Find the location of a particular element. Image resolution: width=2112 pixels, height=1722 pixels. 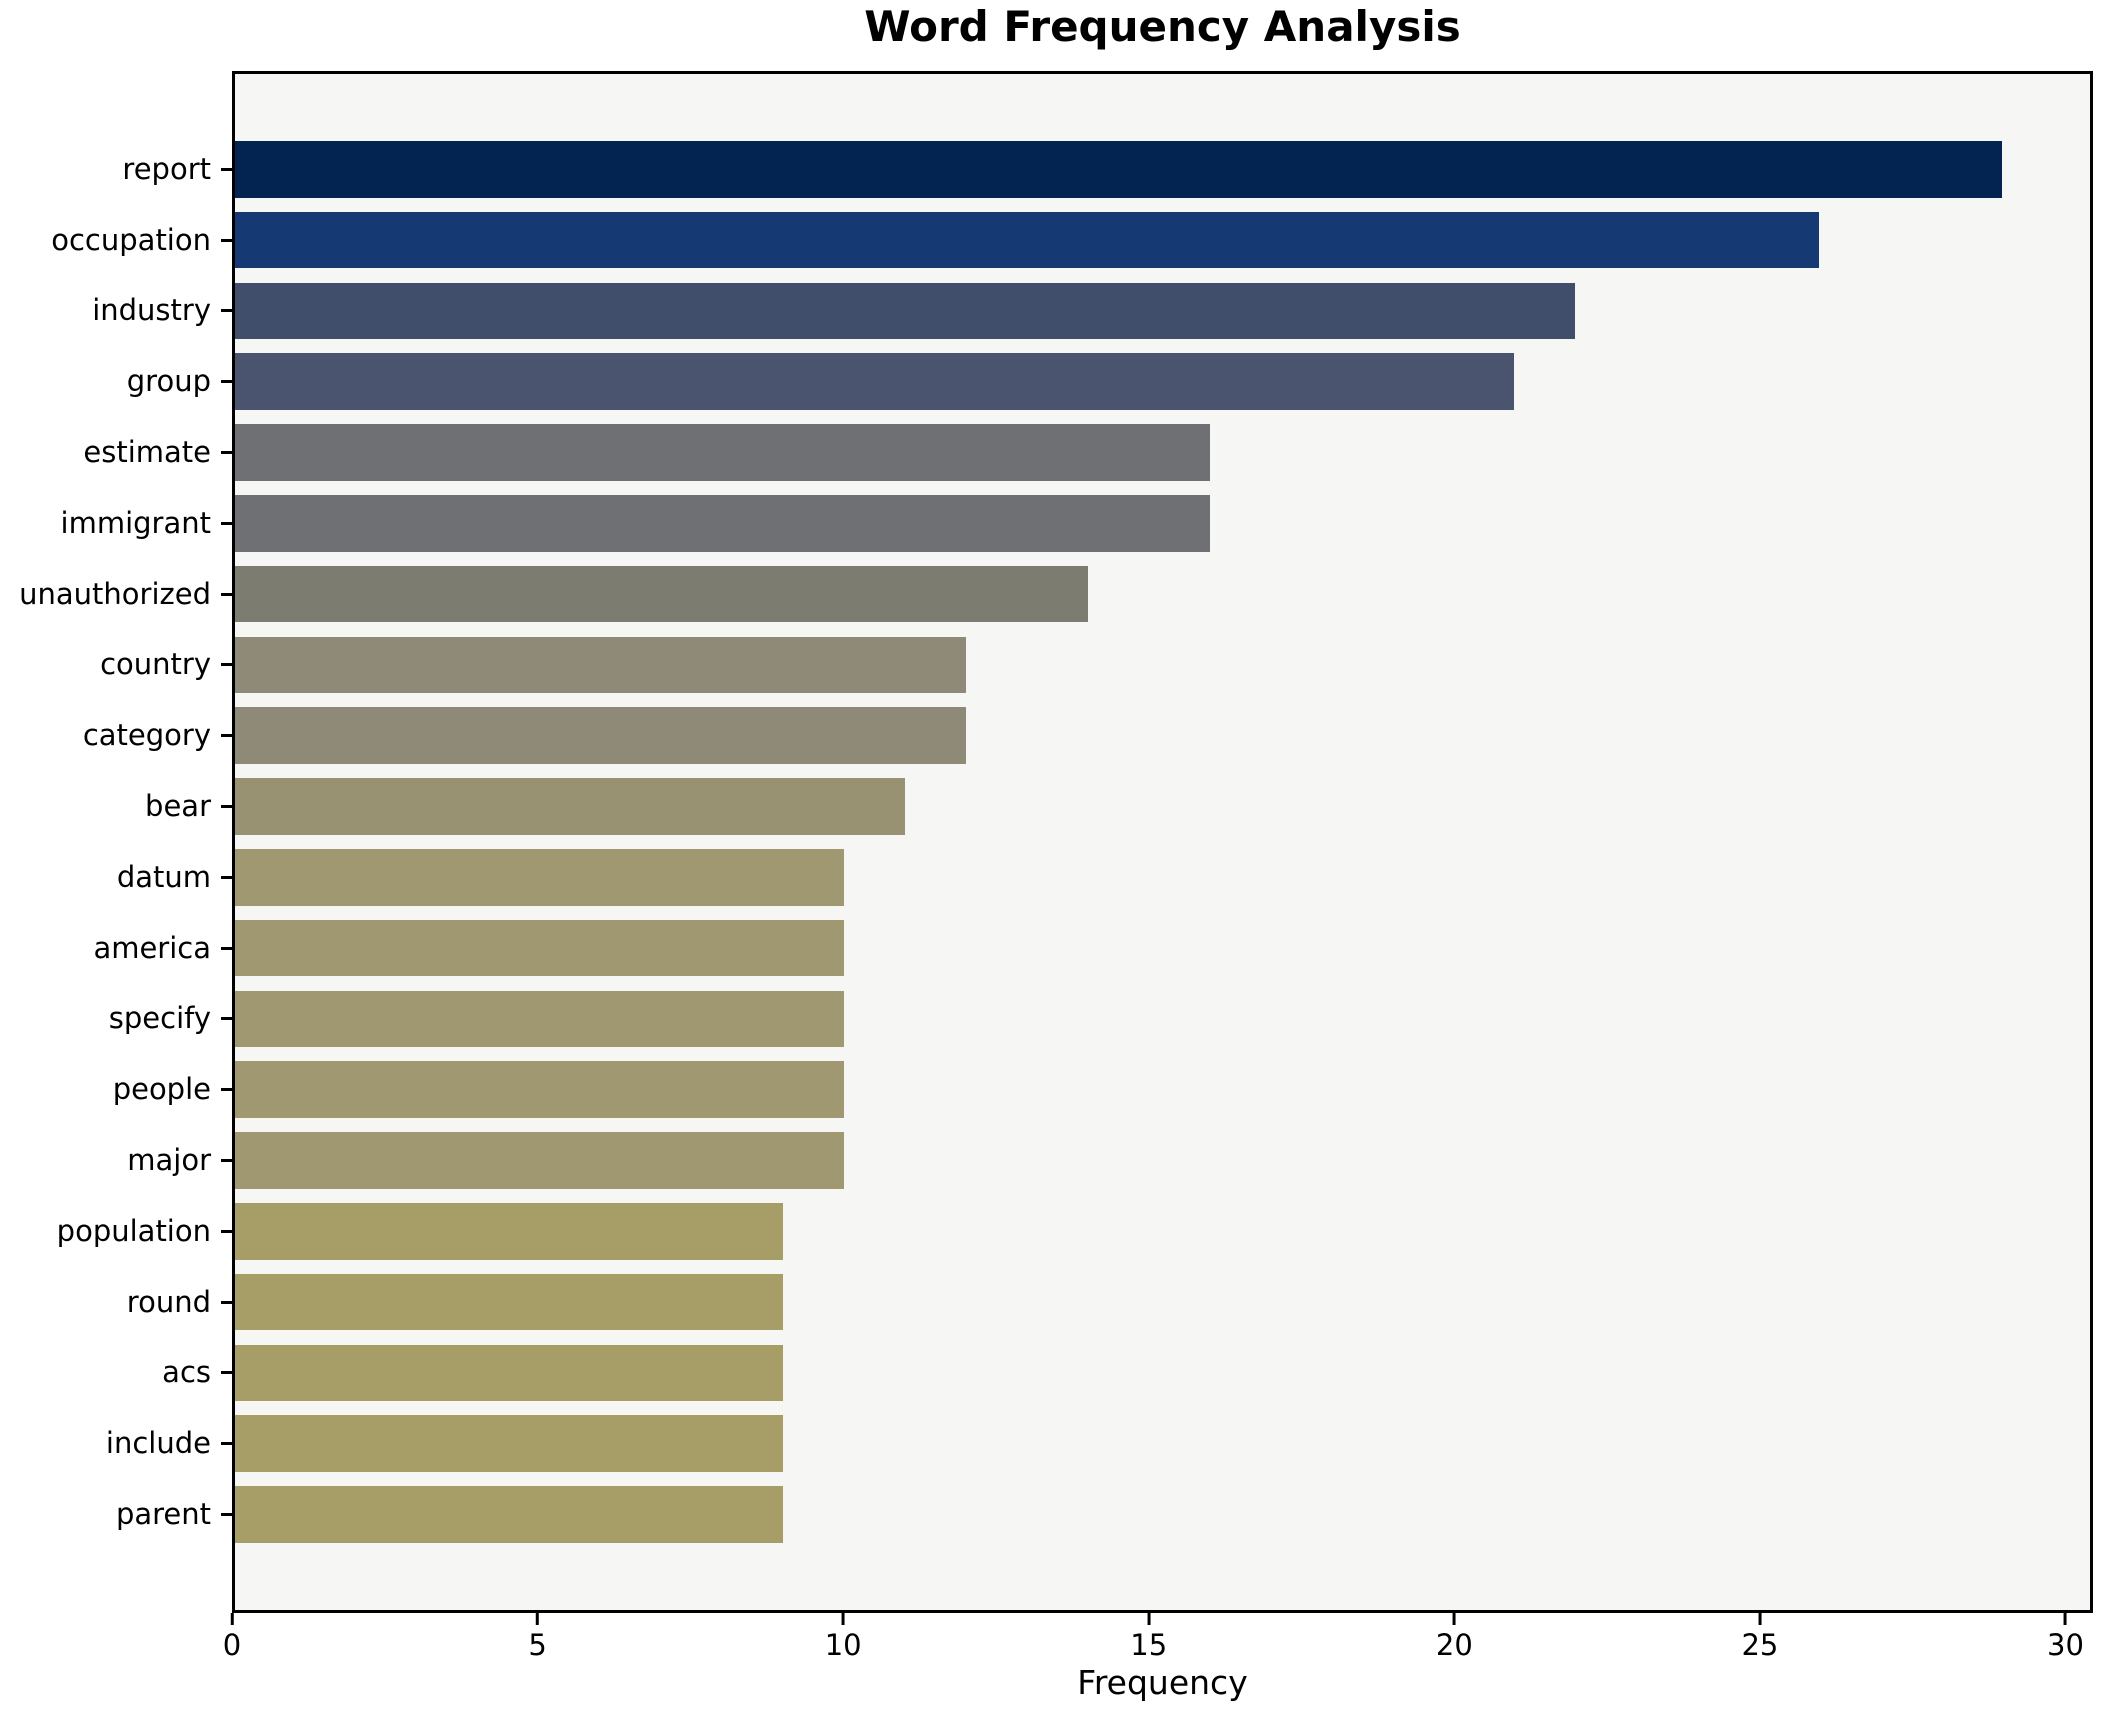

y-tick-label-major: major is located at coordinates (169, 1160).